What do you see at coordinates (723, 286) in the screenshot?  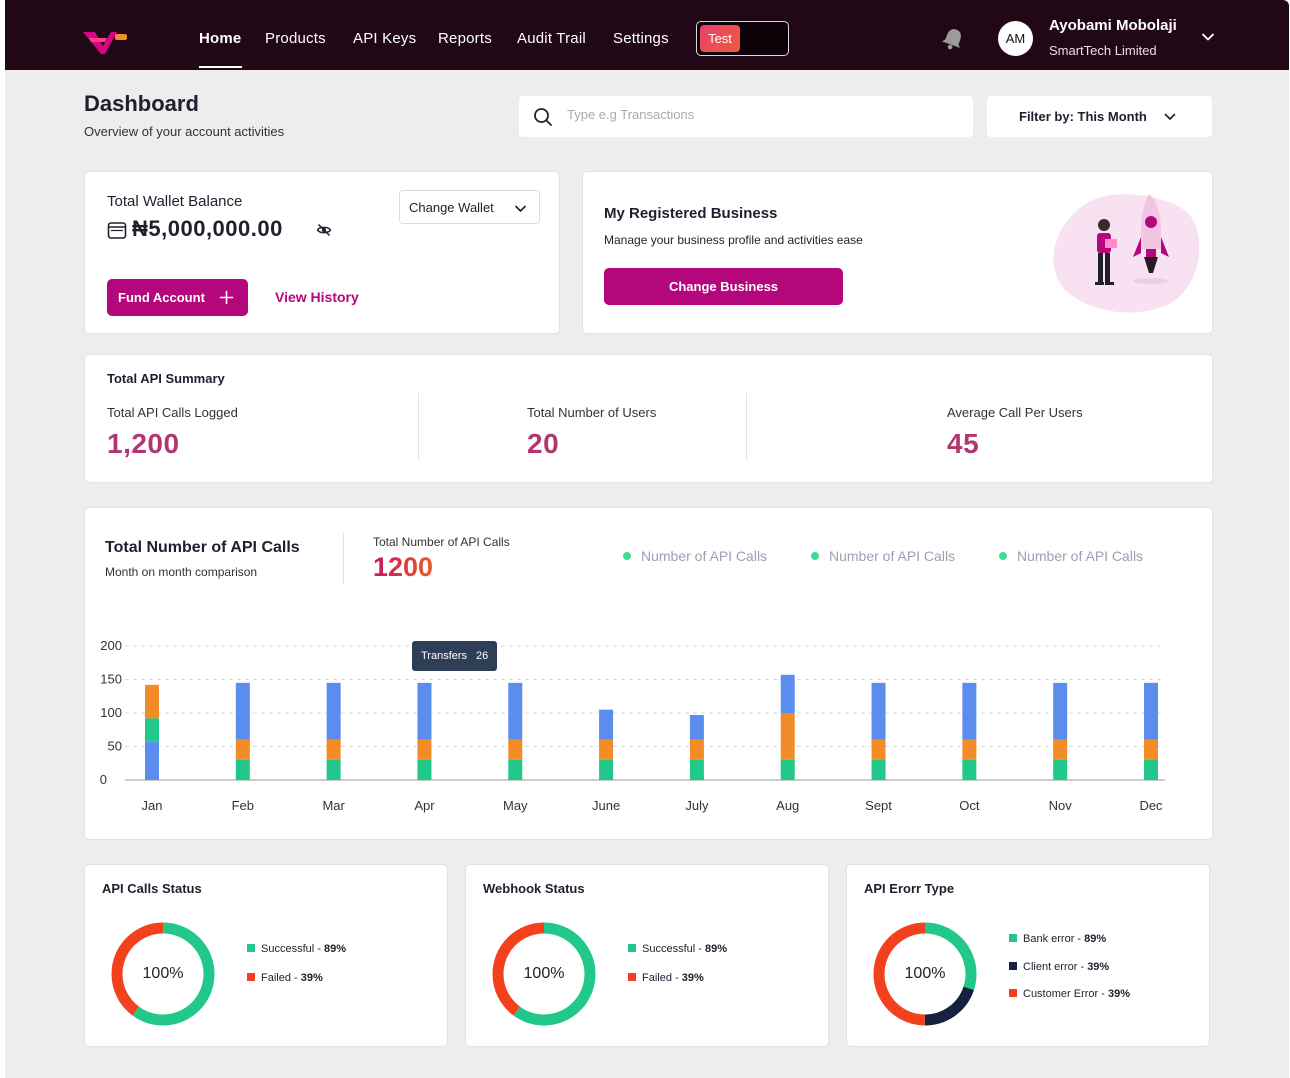 I see `change-business-button: Change Business` at bounding box center [723, 286].